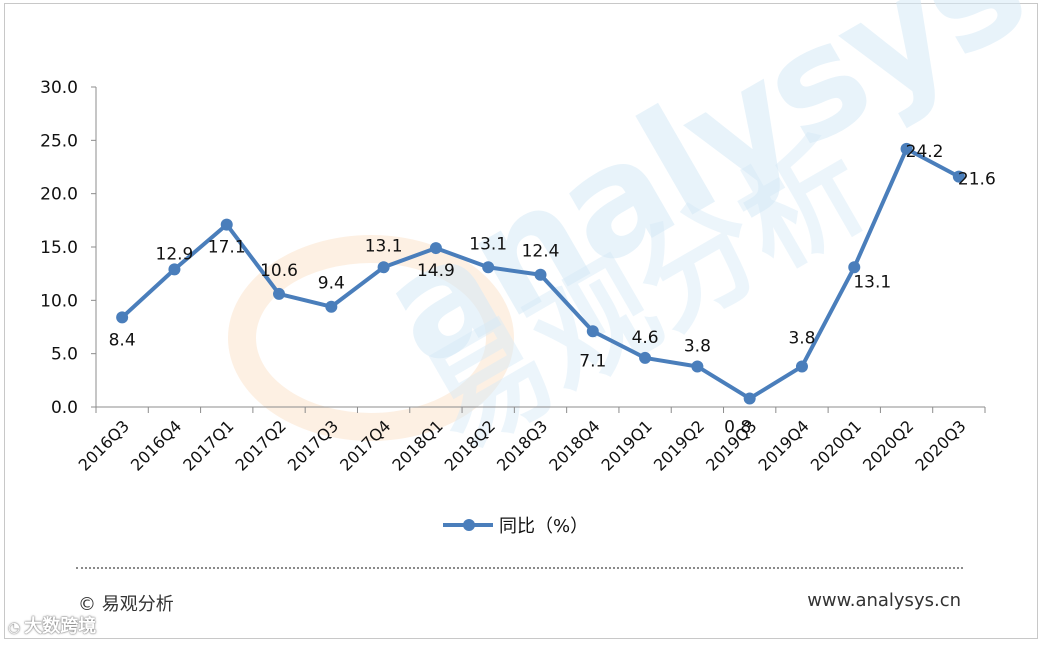  Describe the element at coordinates (331, 284) in the screenshot. I see `data-label: 9.4` at that location.